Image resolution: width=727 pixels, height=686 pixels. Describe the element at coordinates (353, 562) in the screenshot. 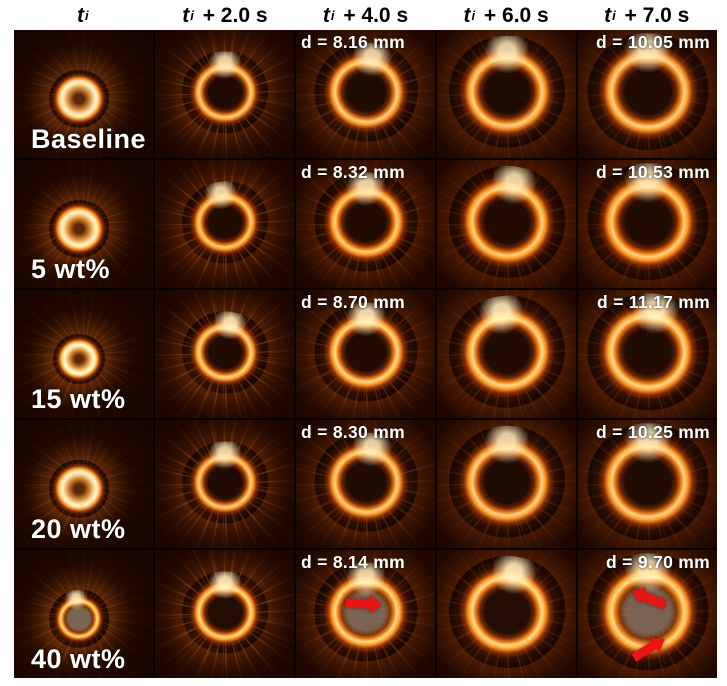

I see `diameter-label: d = 8.14 mm` at that location.